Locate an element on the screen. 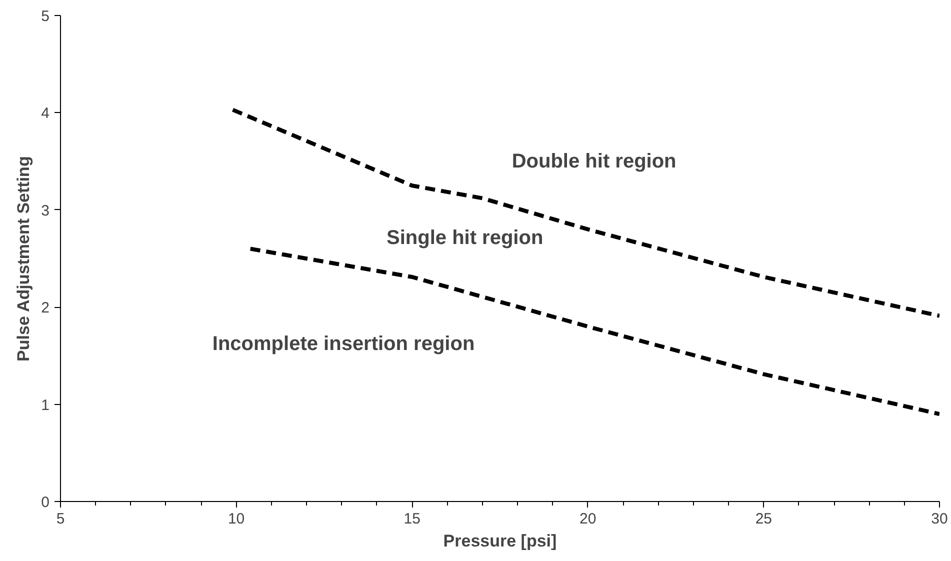 The width and height of the screenshot is (951, 561). x-tick-label: 30 is located at coordinates (939, 519).